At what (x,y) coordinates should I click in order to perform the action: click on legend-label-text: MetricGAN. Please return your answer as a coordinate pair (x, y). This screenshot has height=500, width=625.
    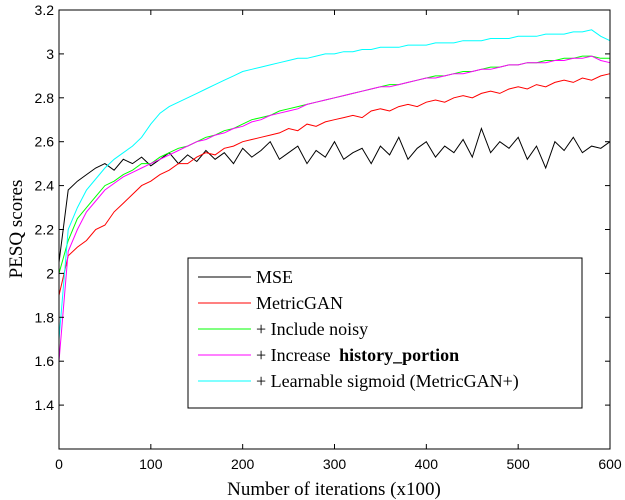
    Looking at the image, I should click on (299, 303).